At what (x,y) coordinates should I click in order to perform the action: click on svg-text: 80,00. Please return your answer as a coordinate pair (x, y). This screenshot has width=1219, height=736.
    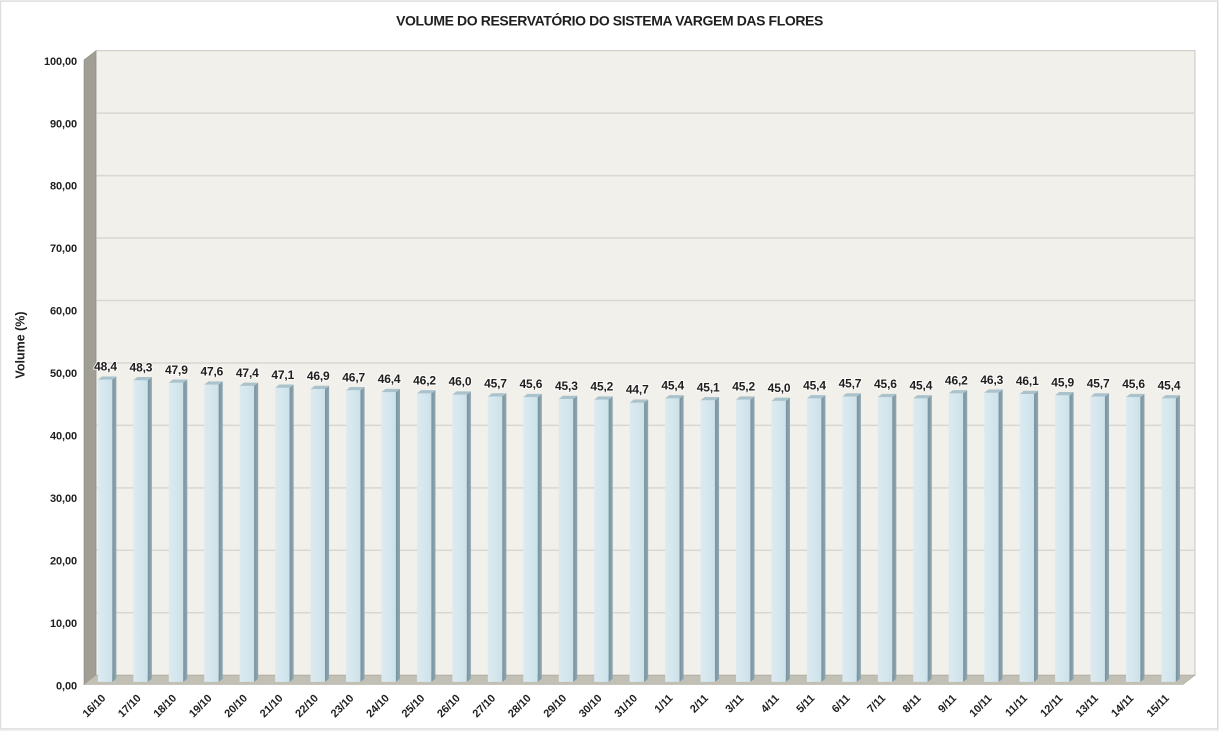
    Looking at the image, I should click on (63, 187).